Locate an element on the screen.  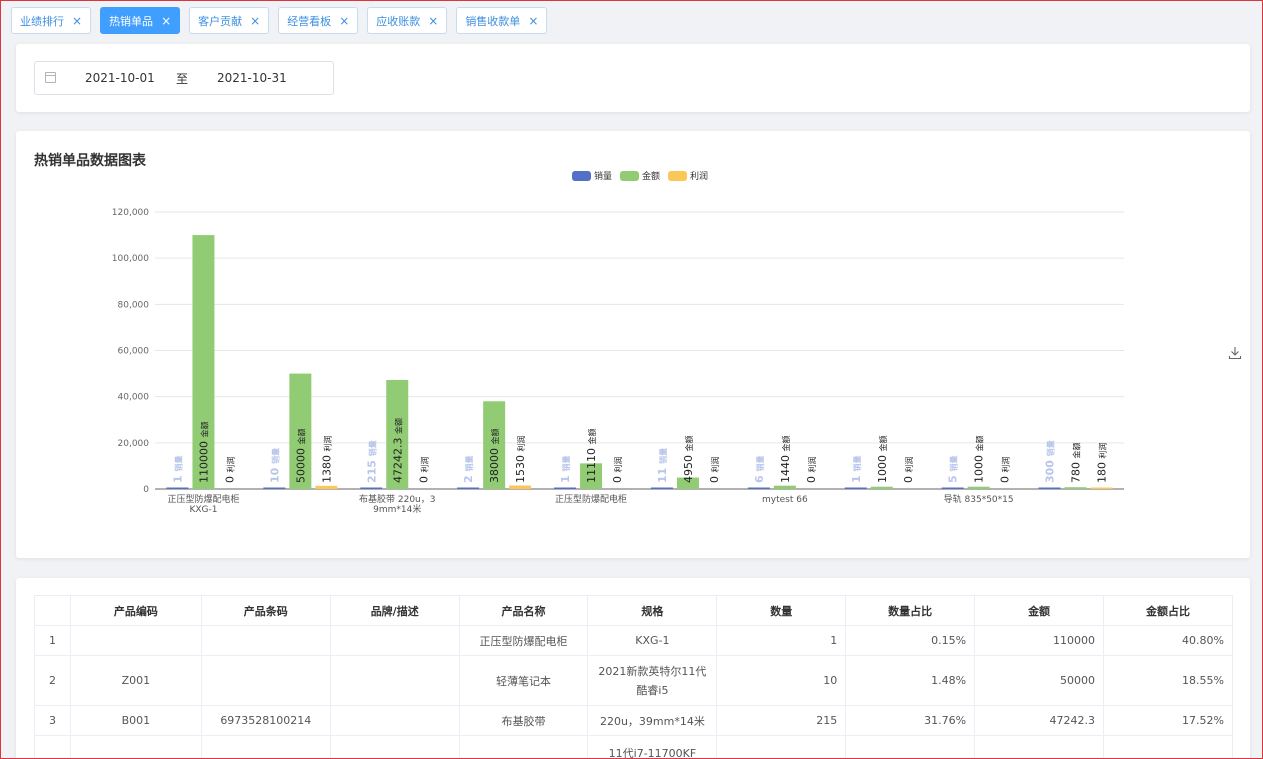
data-label: 4950 金额 is located at coordinates (688, 460).